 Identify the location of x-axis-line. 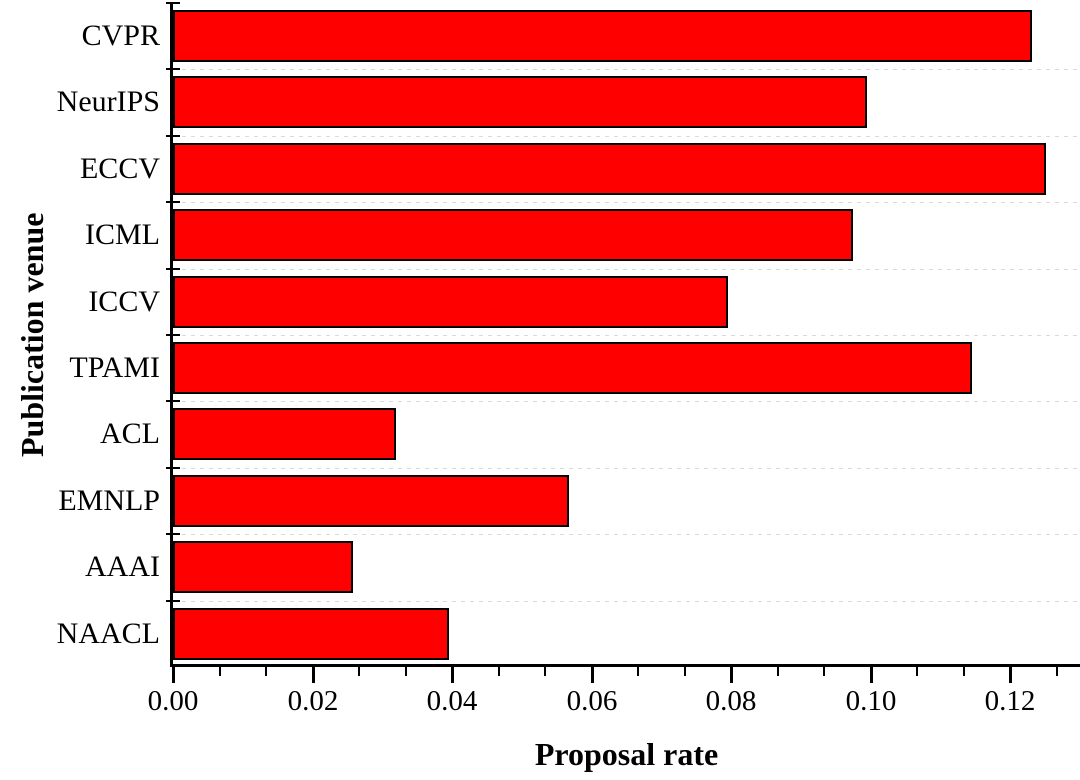
(625, 665).